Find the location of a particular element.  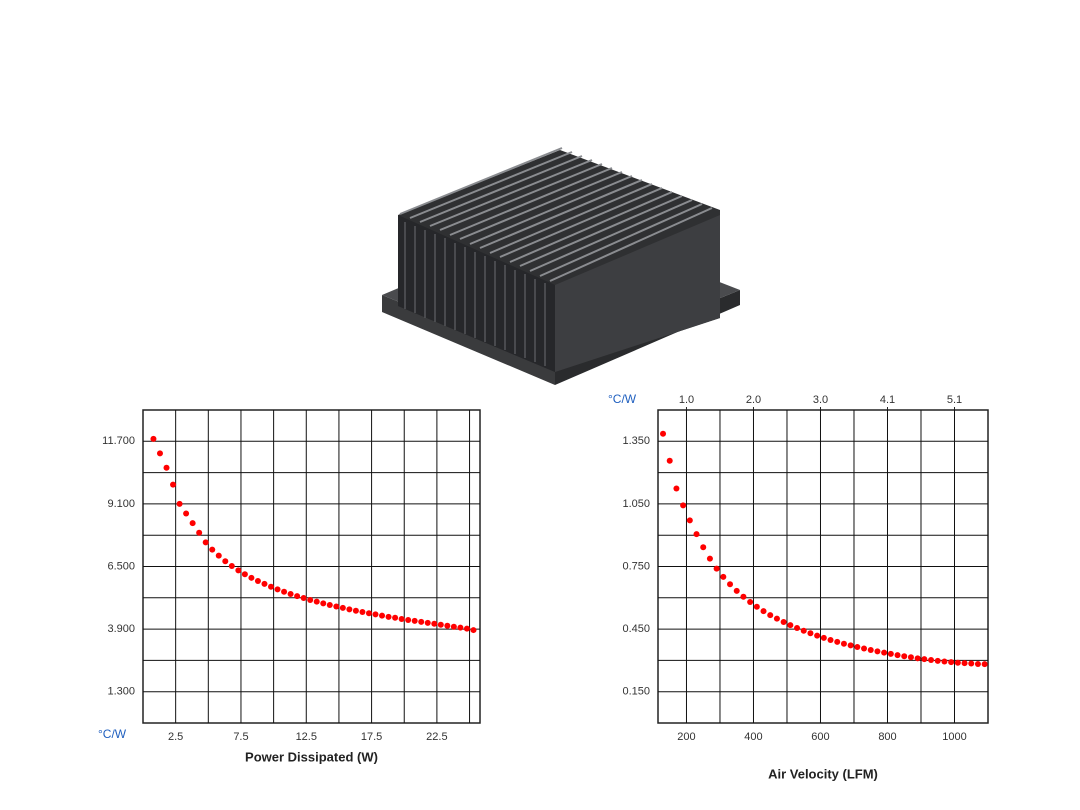

y-tick-label: 1.300 is located at coordinates (121, 692).